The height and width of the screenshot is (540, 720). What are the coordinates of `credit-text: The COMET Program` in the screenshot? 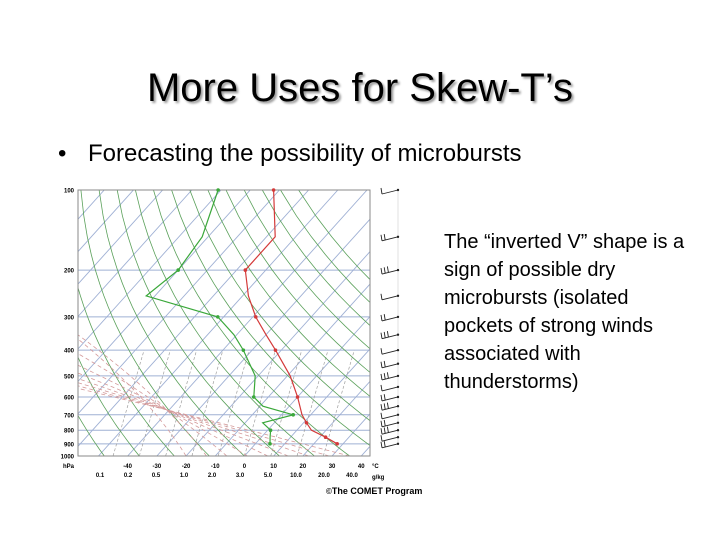 It's located at (377, 491).